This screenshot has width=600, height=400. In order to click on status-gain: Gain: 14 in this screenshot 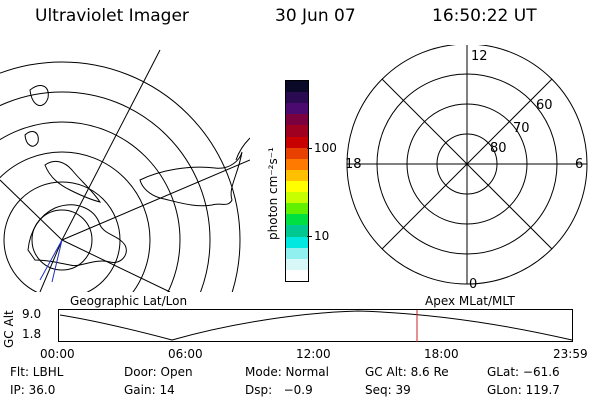, I will do `click(149, 390)`.